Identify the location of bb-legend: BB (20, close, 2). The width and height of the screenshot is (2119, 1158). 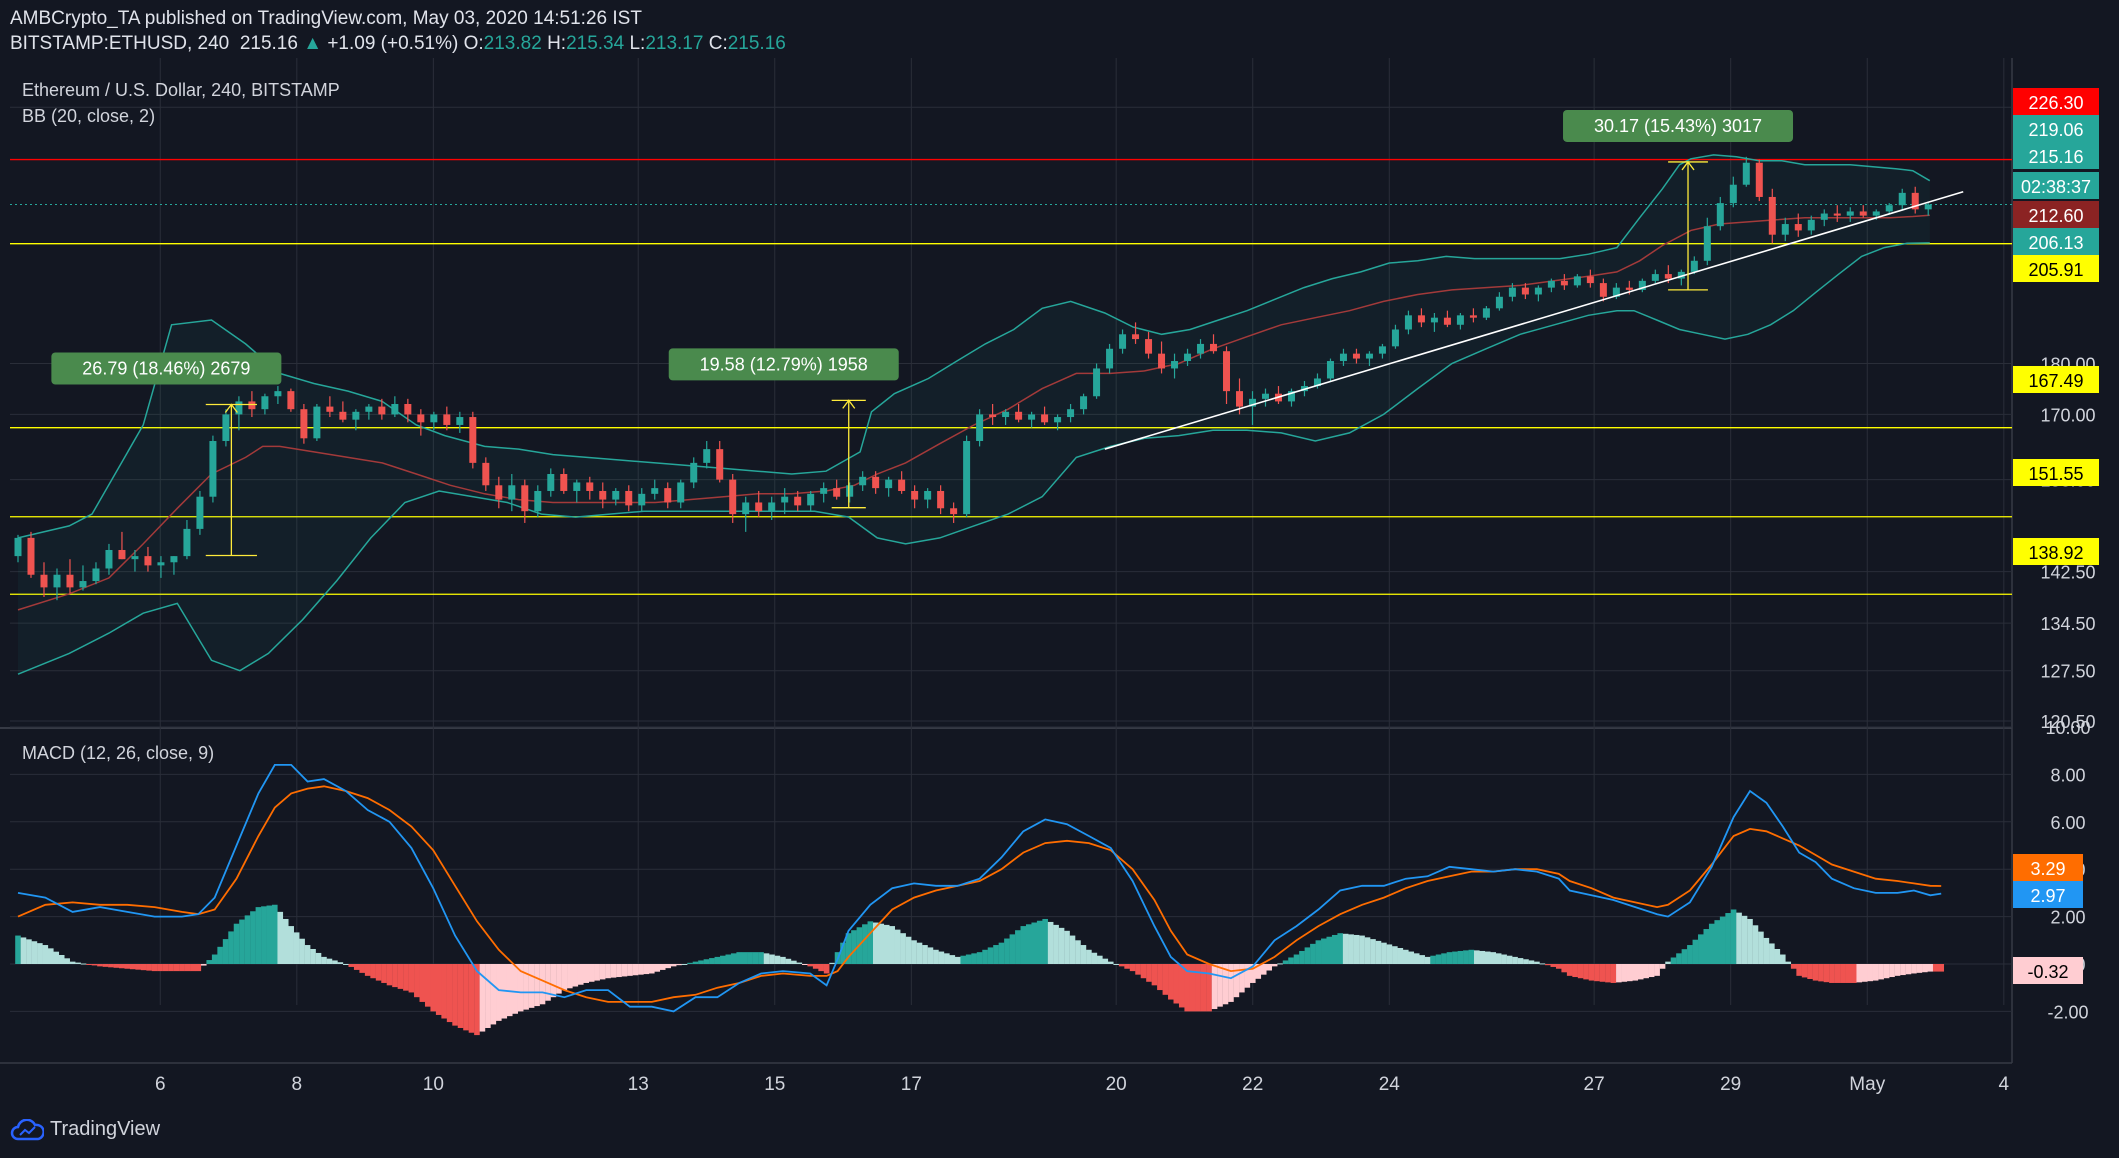
(89, 116).